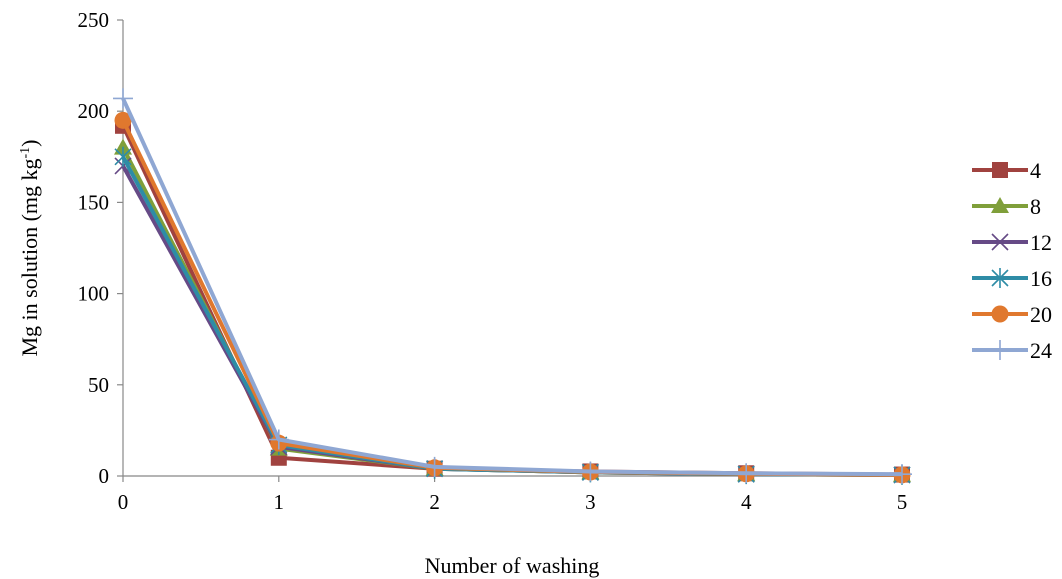 This screenshot has width=1062, height=579. I want to click on y-ticks: 0 50 100 150 200 250, so click(100, 248).